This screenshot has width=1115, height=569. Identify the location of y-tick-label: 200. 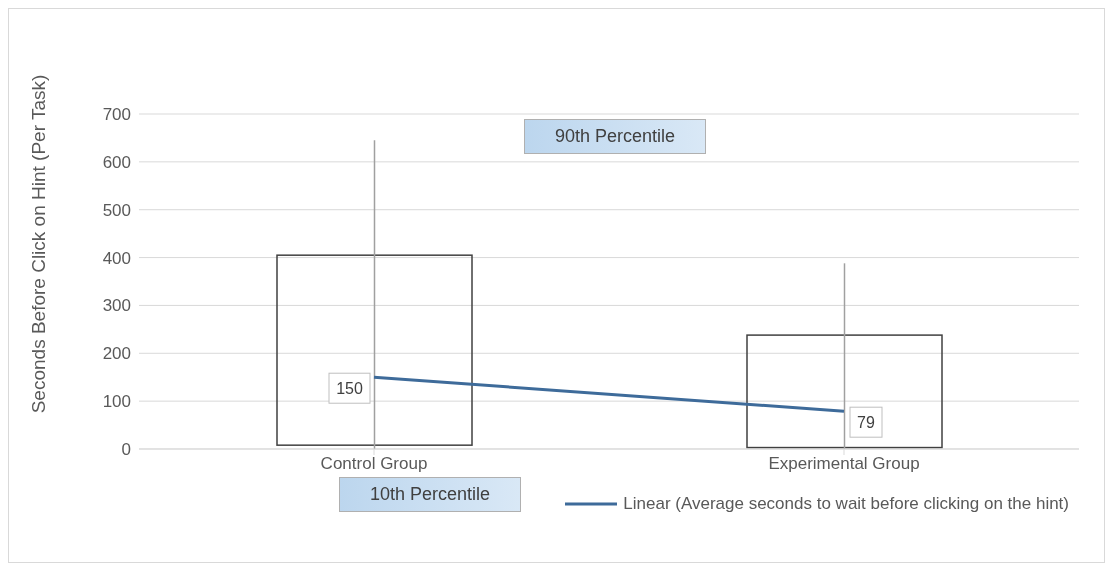
(116, 354).